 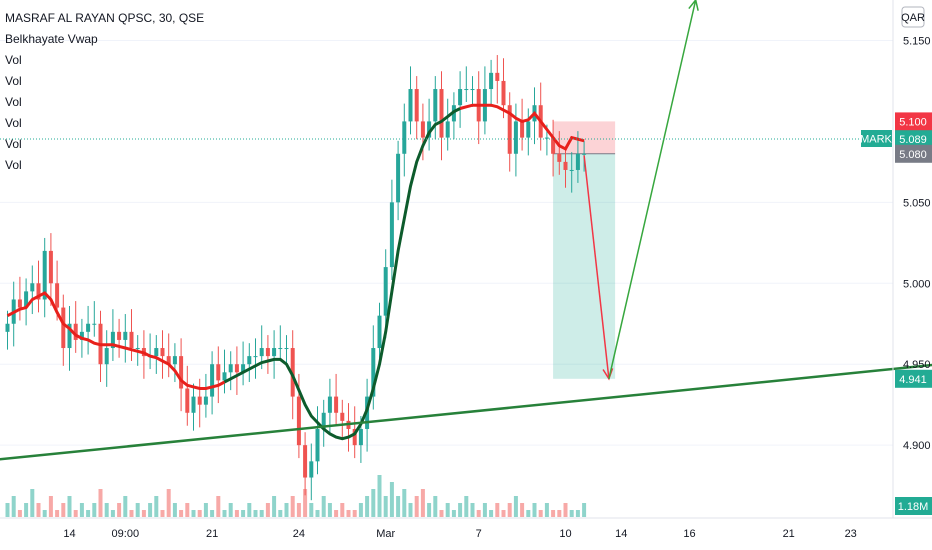 I want to click on volume-badge, so click(x=913, y=506).